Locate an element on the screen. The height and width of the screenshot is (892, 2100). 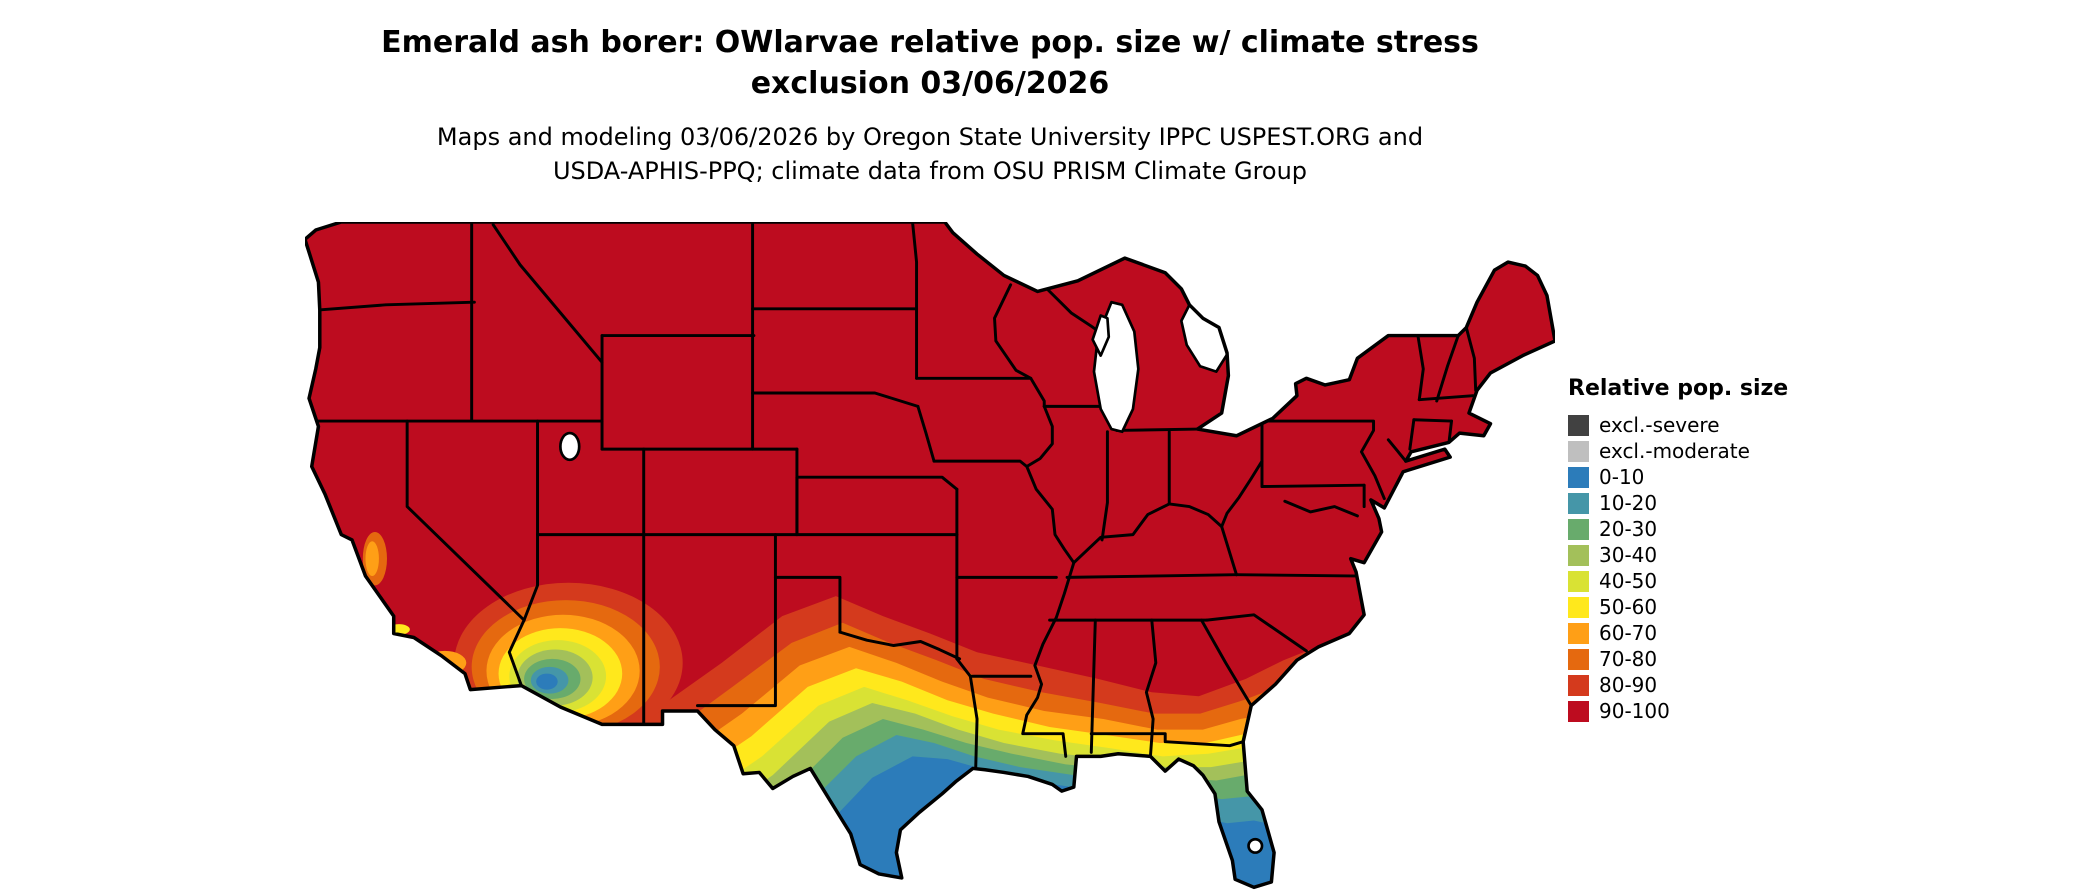
legend-row: excl.-moderate is located at coordinates (1678, 451).